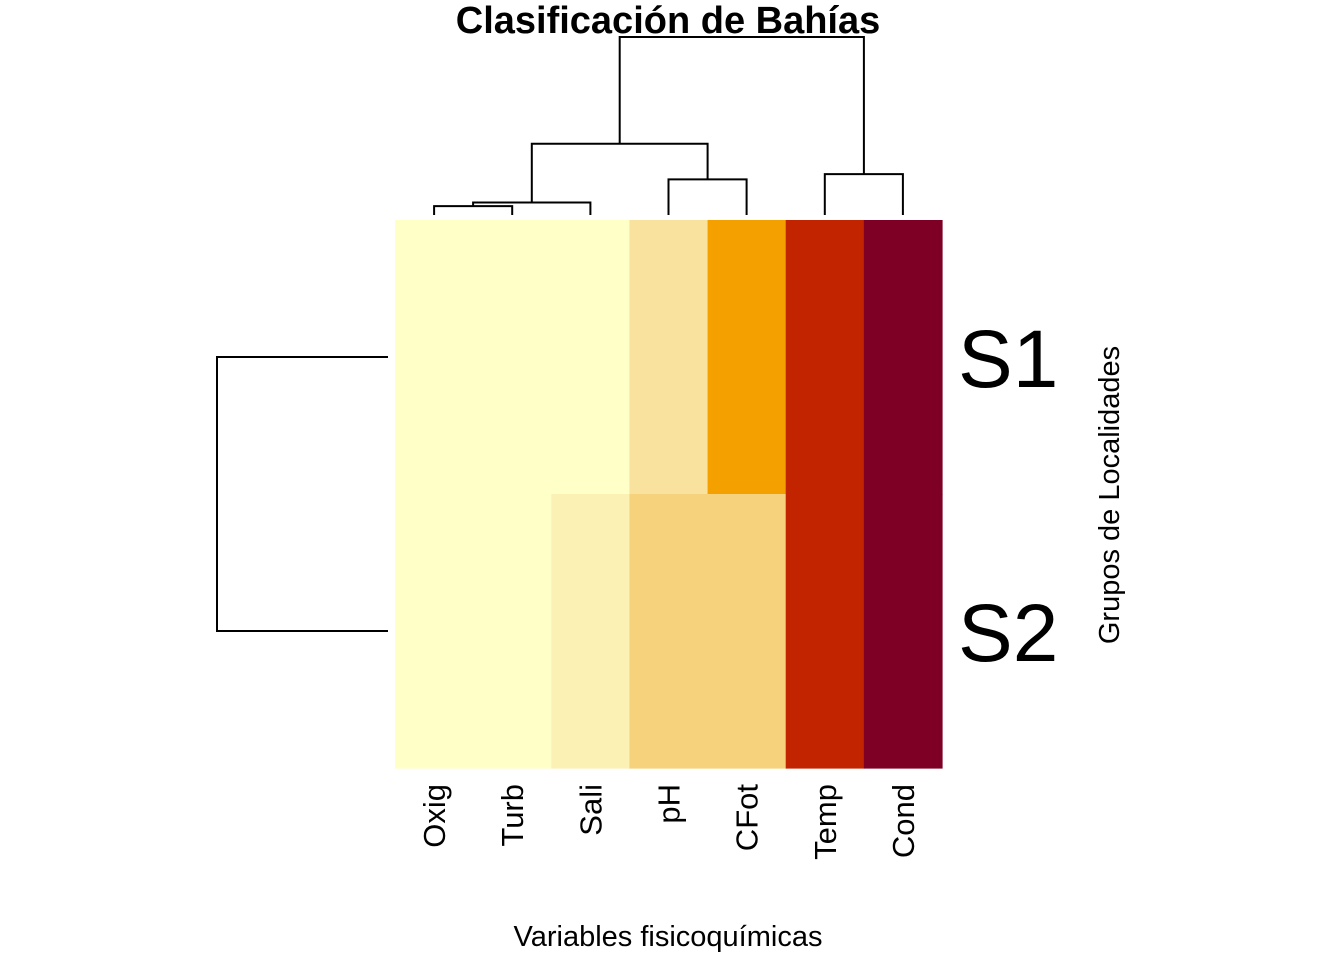  What do you see at coordinates (1110, 495) in the screenshot?
I see `y-axis-label: Grupos de Localidades` at bounding box center [1110, 495].